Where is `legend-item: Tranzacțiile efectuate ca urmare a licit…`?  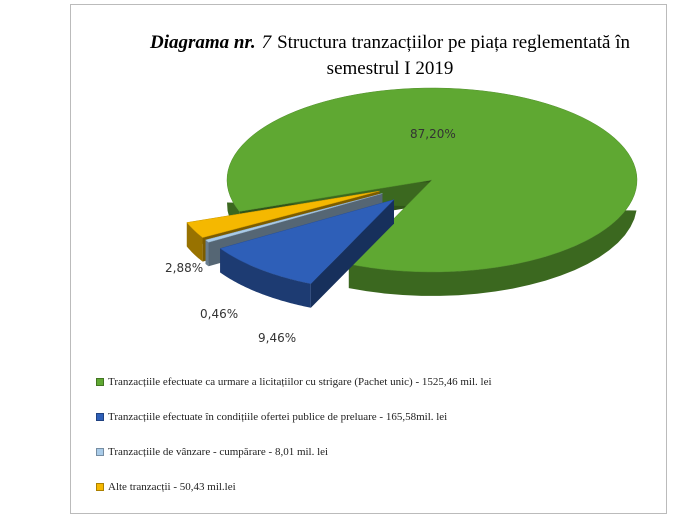
legend-item: Tranzacțiile efectuate ca urmare a licit… is located at coordinates (294, 382).